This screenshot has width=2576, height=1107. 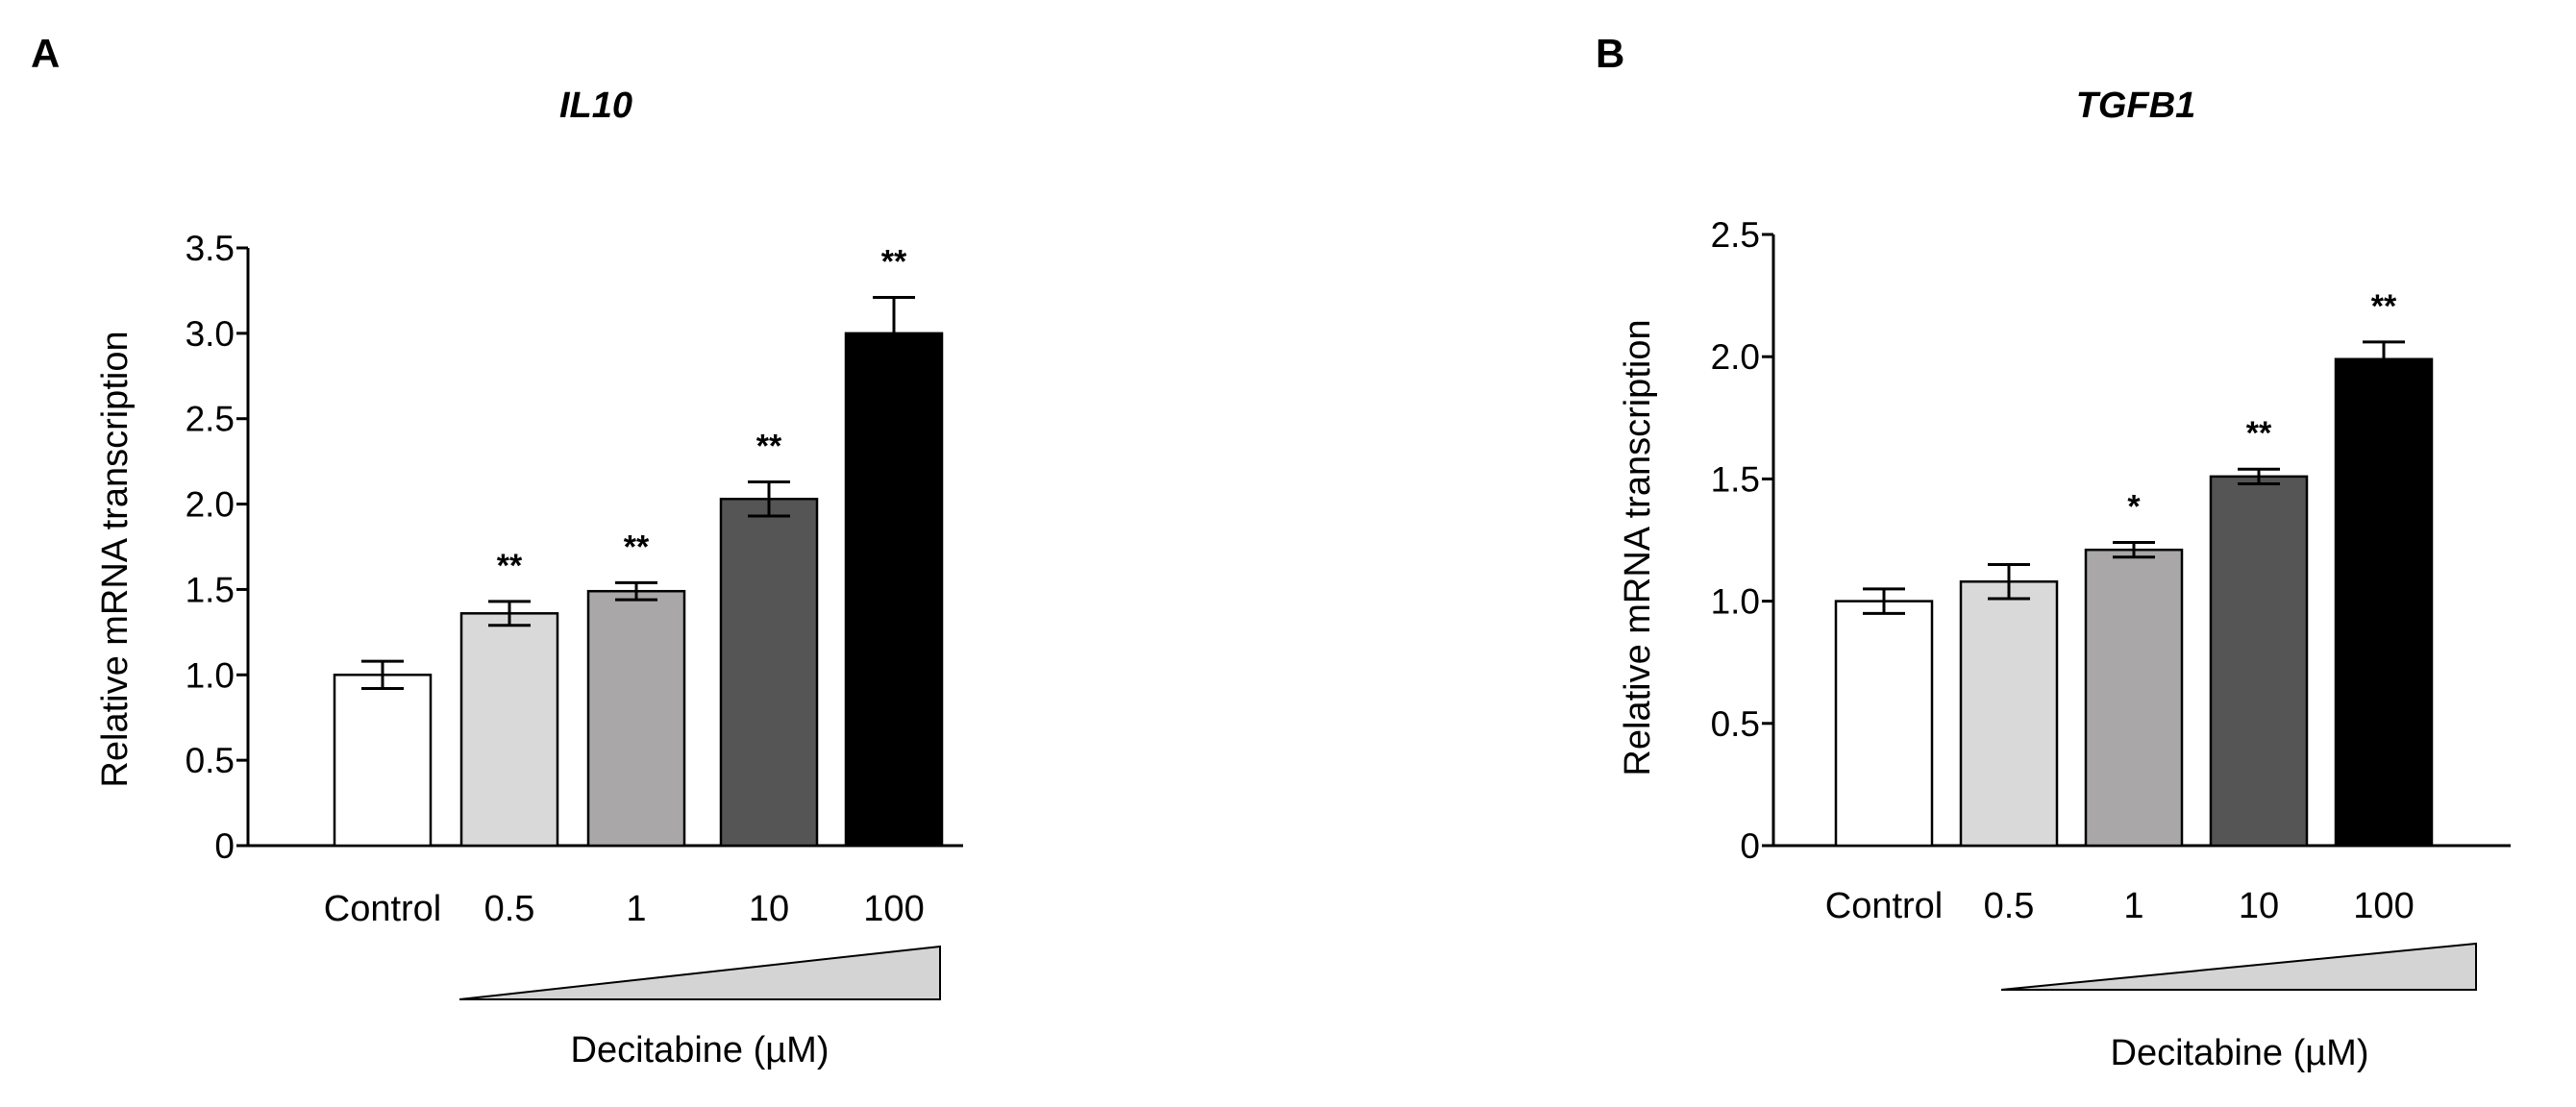 What do you see at coordinates (2238, 967) in the screenshot?
I see `dose-wedge-b` at bounding box center [2238, 967].